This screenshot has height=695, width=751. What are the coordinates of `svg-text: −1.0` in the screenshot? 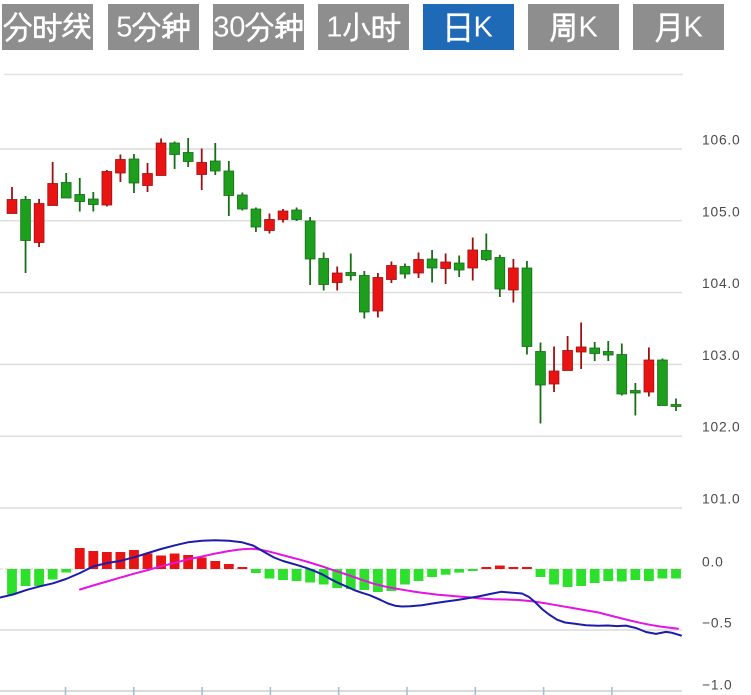 It's located at (717, 685).